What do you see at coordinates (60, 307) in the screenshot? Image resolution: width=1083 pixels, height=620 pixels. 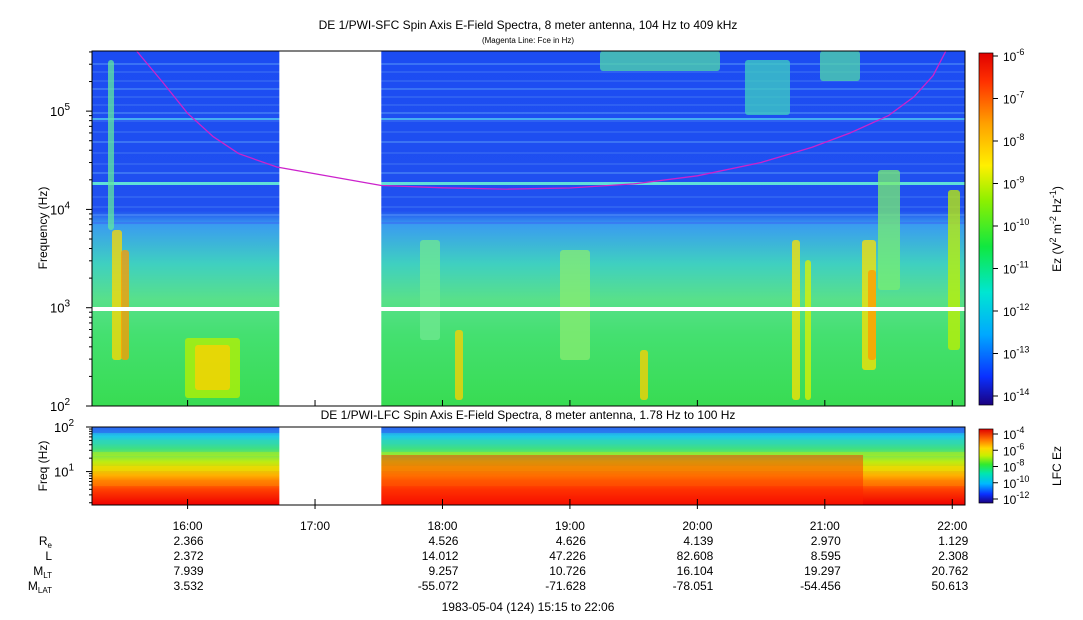 I see `sfc-y-tick-label: 10³` at bounding box center [60, 307].